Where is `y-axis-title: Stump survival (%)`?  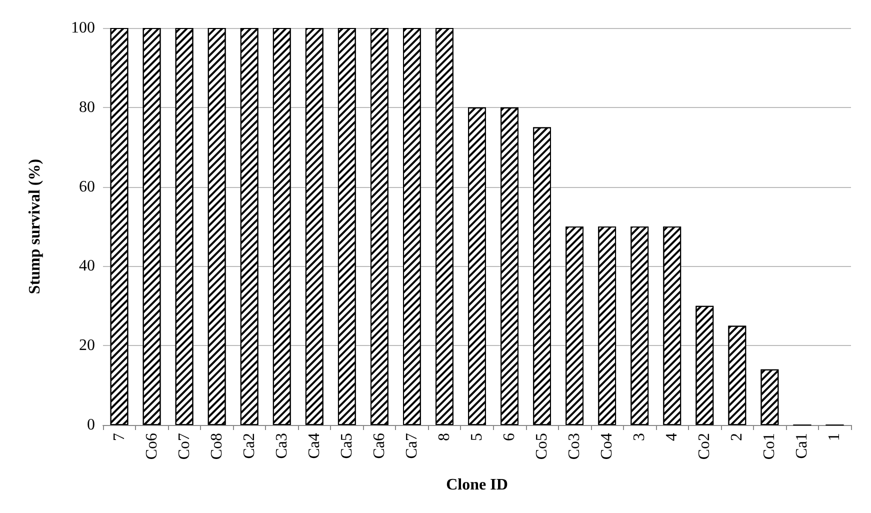
y-axis-title: Stump survival (%) is located at coordinates (35, 226).